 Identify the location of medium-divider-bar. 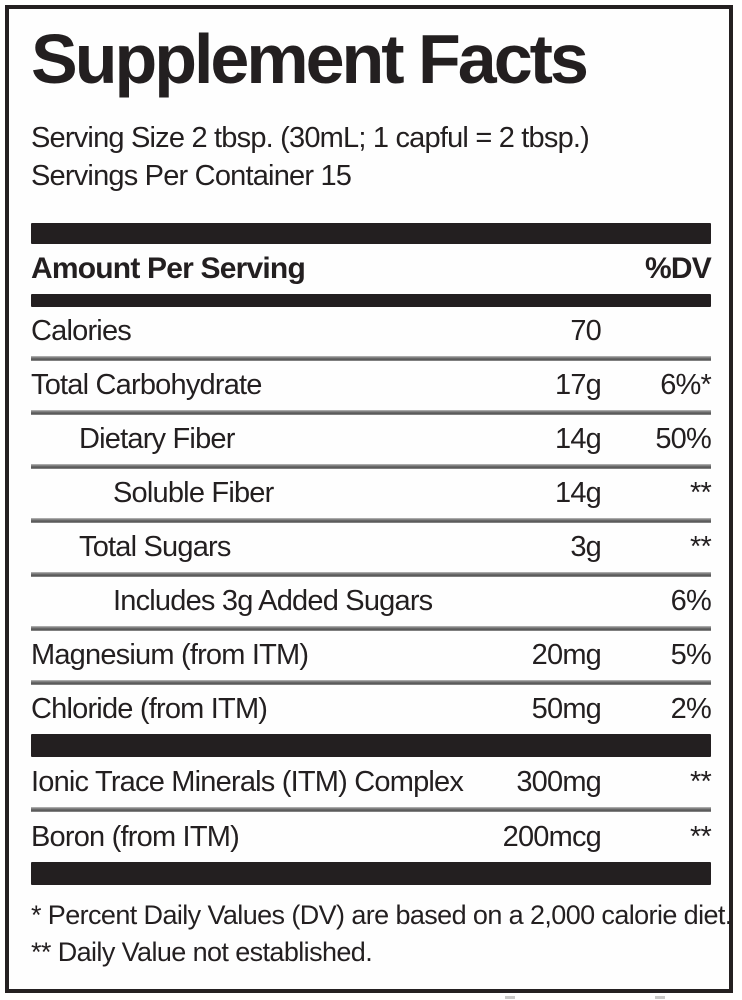
(371, 300).